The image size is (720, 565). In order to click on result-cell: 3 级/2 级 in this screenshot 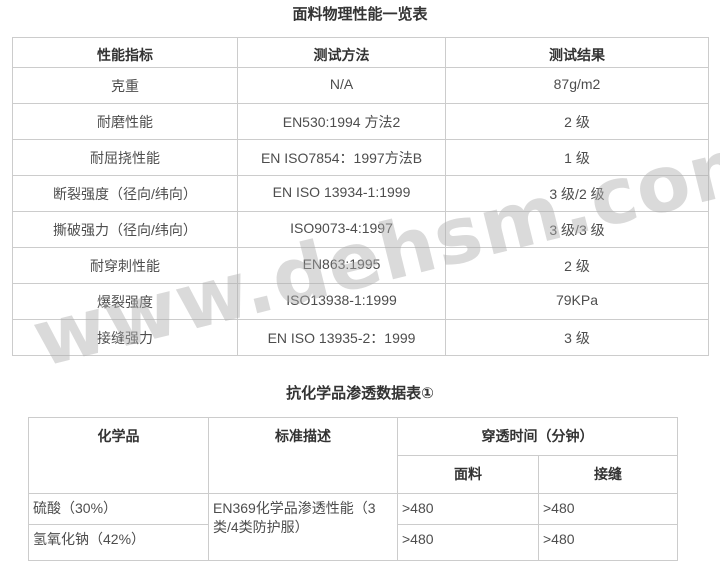, I will do `click(577, 193)`.